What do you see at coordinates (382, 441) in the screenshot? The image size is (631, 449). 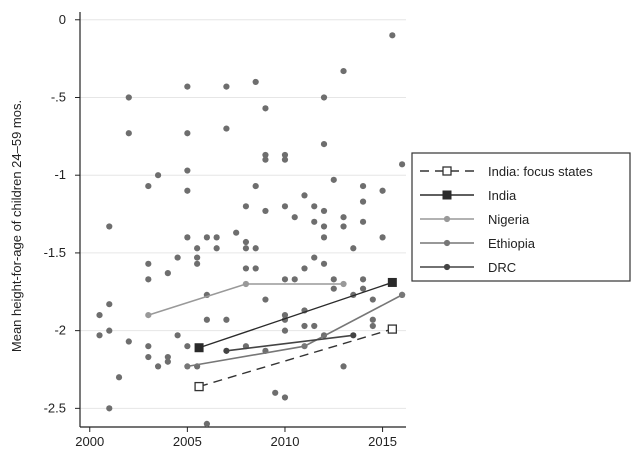 I see `x-tick-label: 2015` at bounding box center [382, 441].